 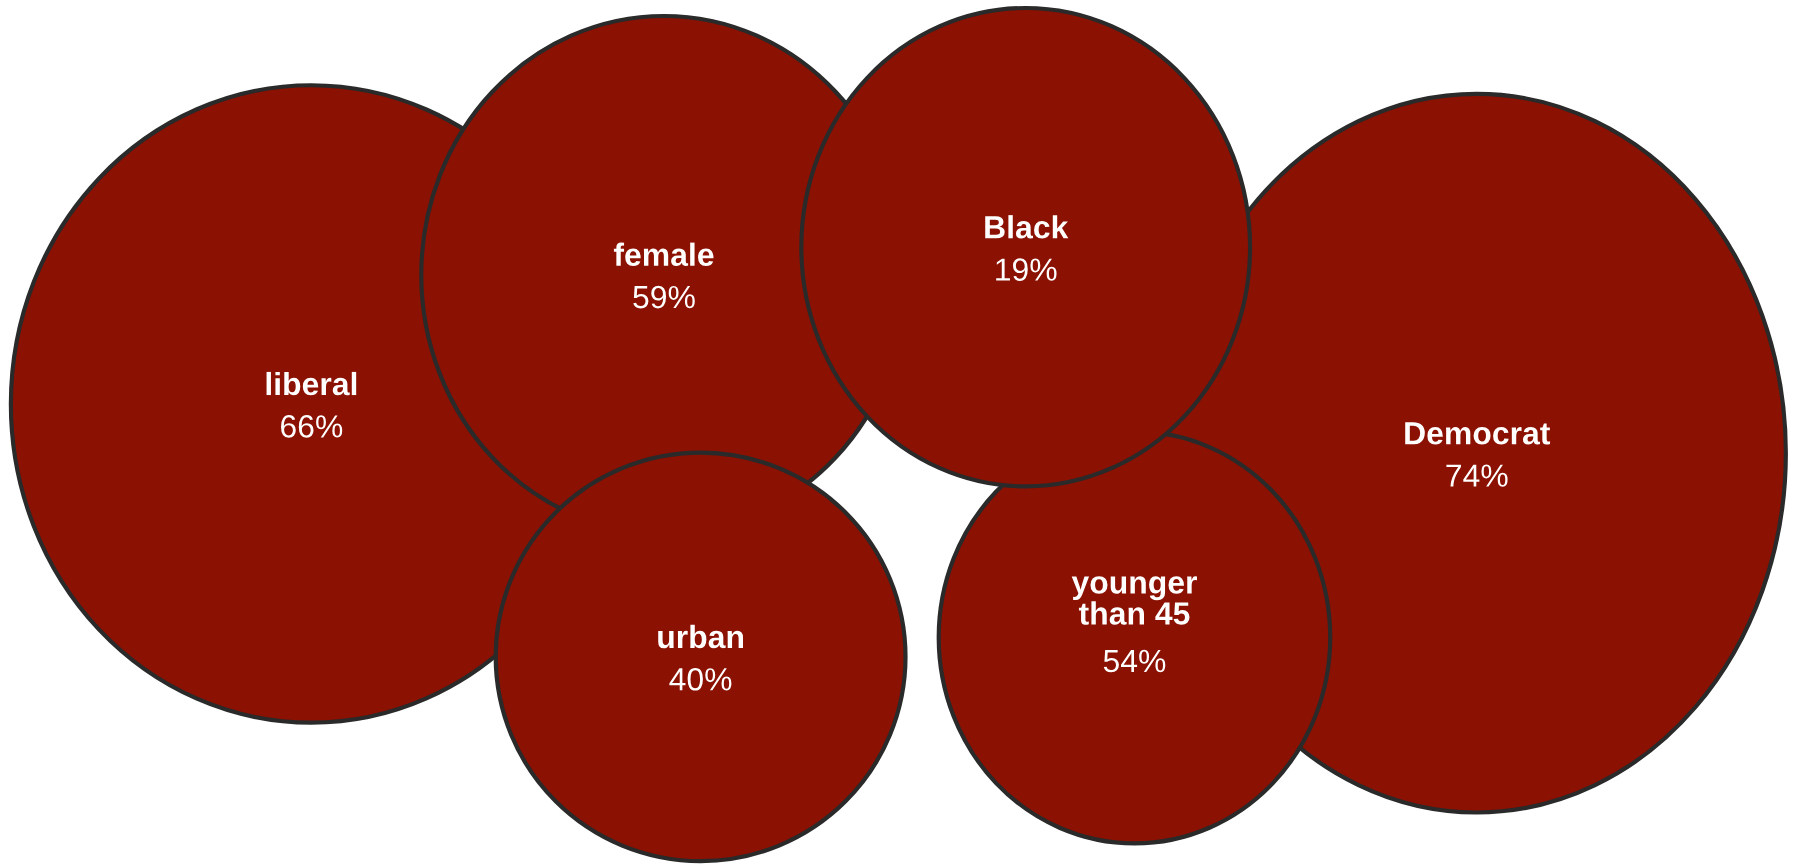 I want to click on data-label: 40%, so click(x=700, y=679).